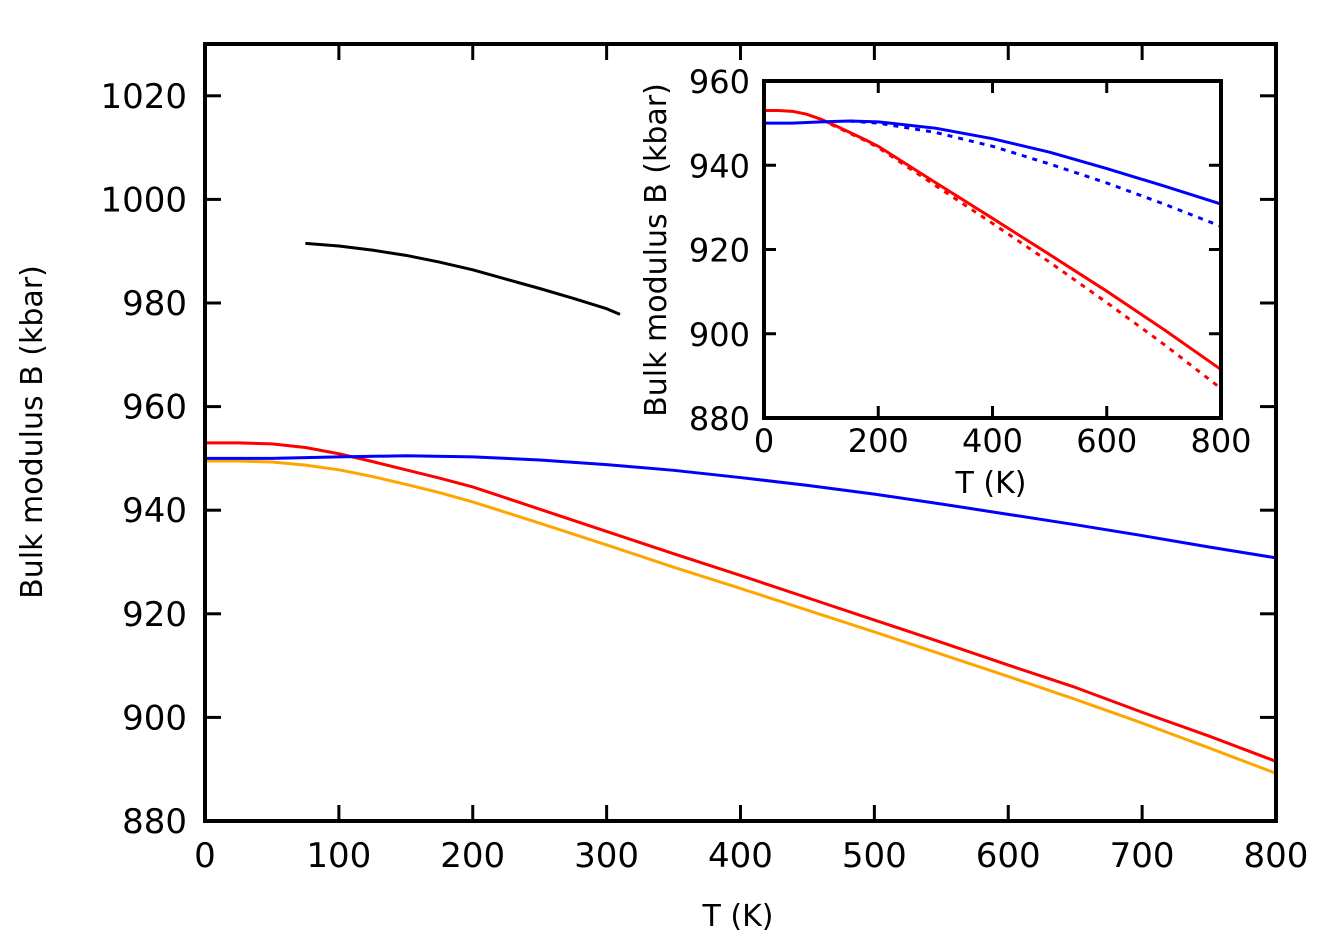 This screenshot has width=1341, height=939. What do you see at coordinates (719, 166) in the screenshot?
I see `inset-y-tick-label-3: 940` at bounding box center [719, 166].